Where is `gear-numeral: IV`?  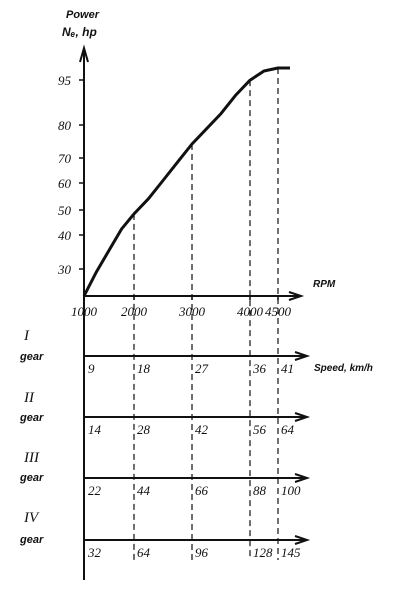
gear-numeral: IV is located at coordinates (31, 518).